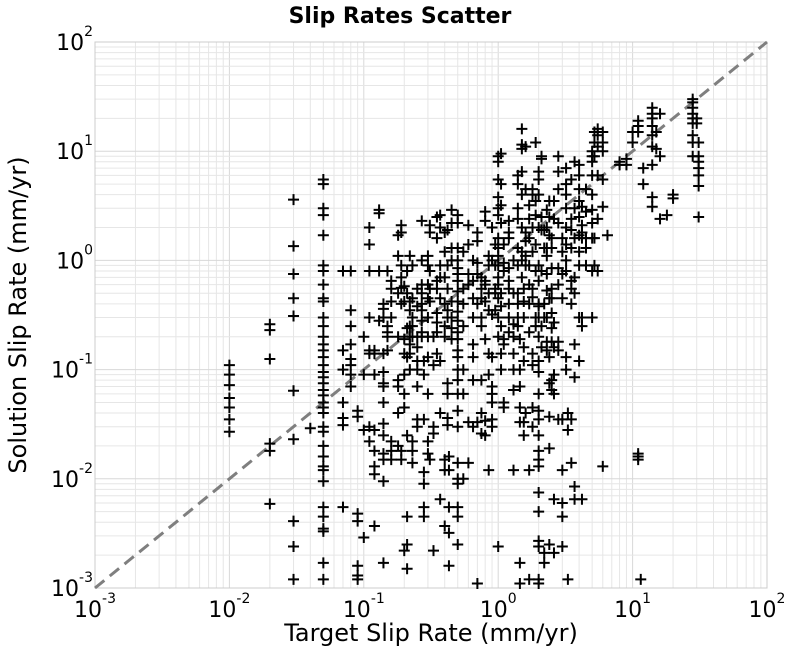 The width and height of the screenshot is (800, 650). Describe the element at coordinates (378, 599) in the screenshot. I see `tick-exponent: -1` at that location.